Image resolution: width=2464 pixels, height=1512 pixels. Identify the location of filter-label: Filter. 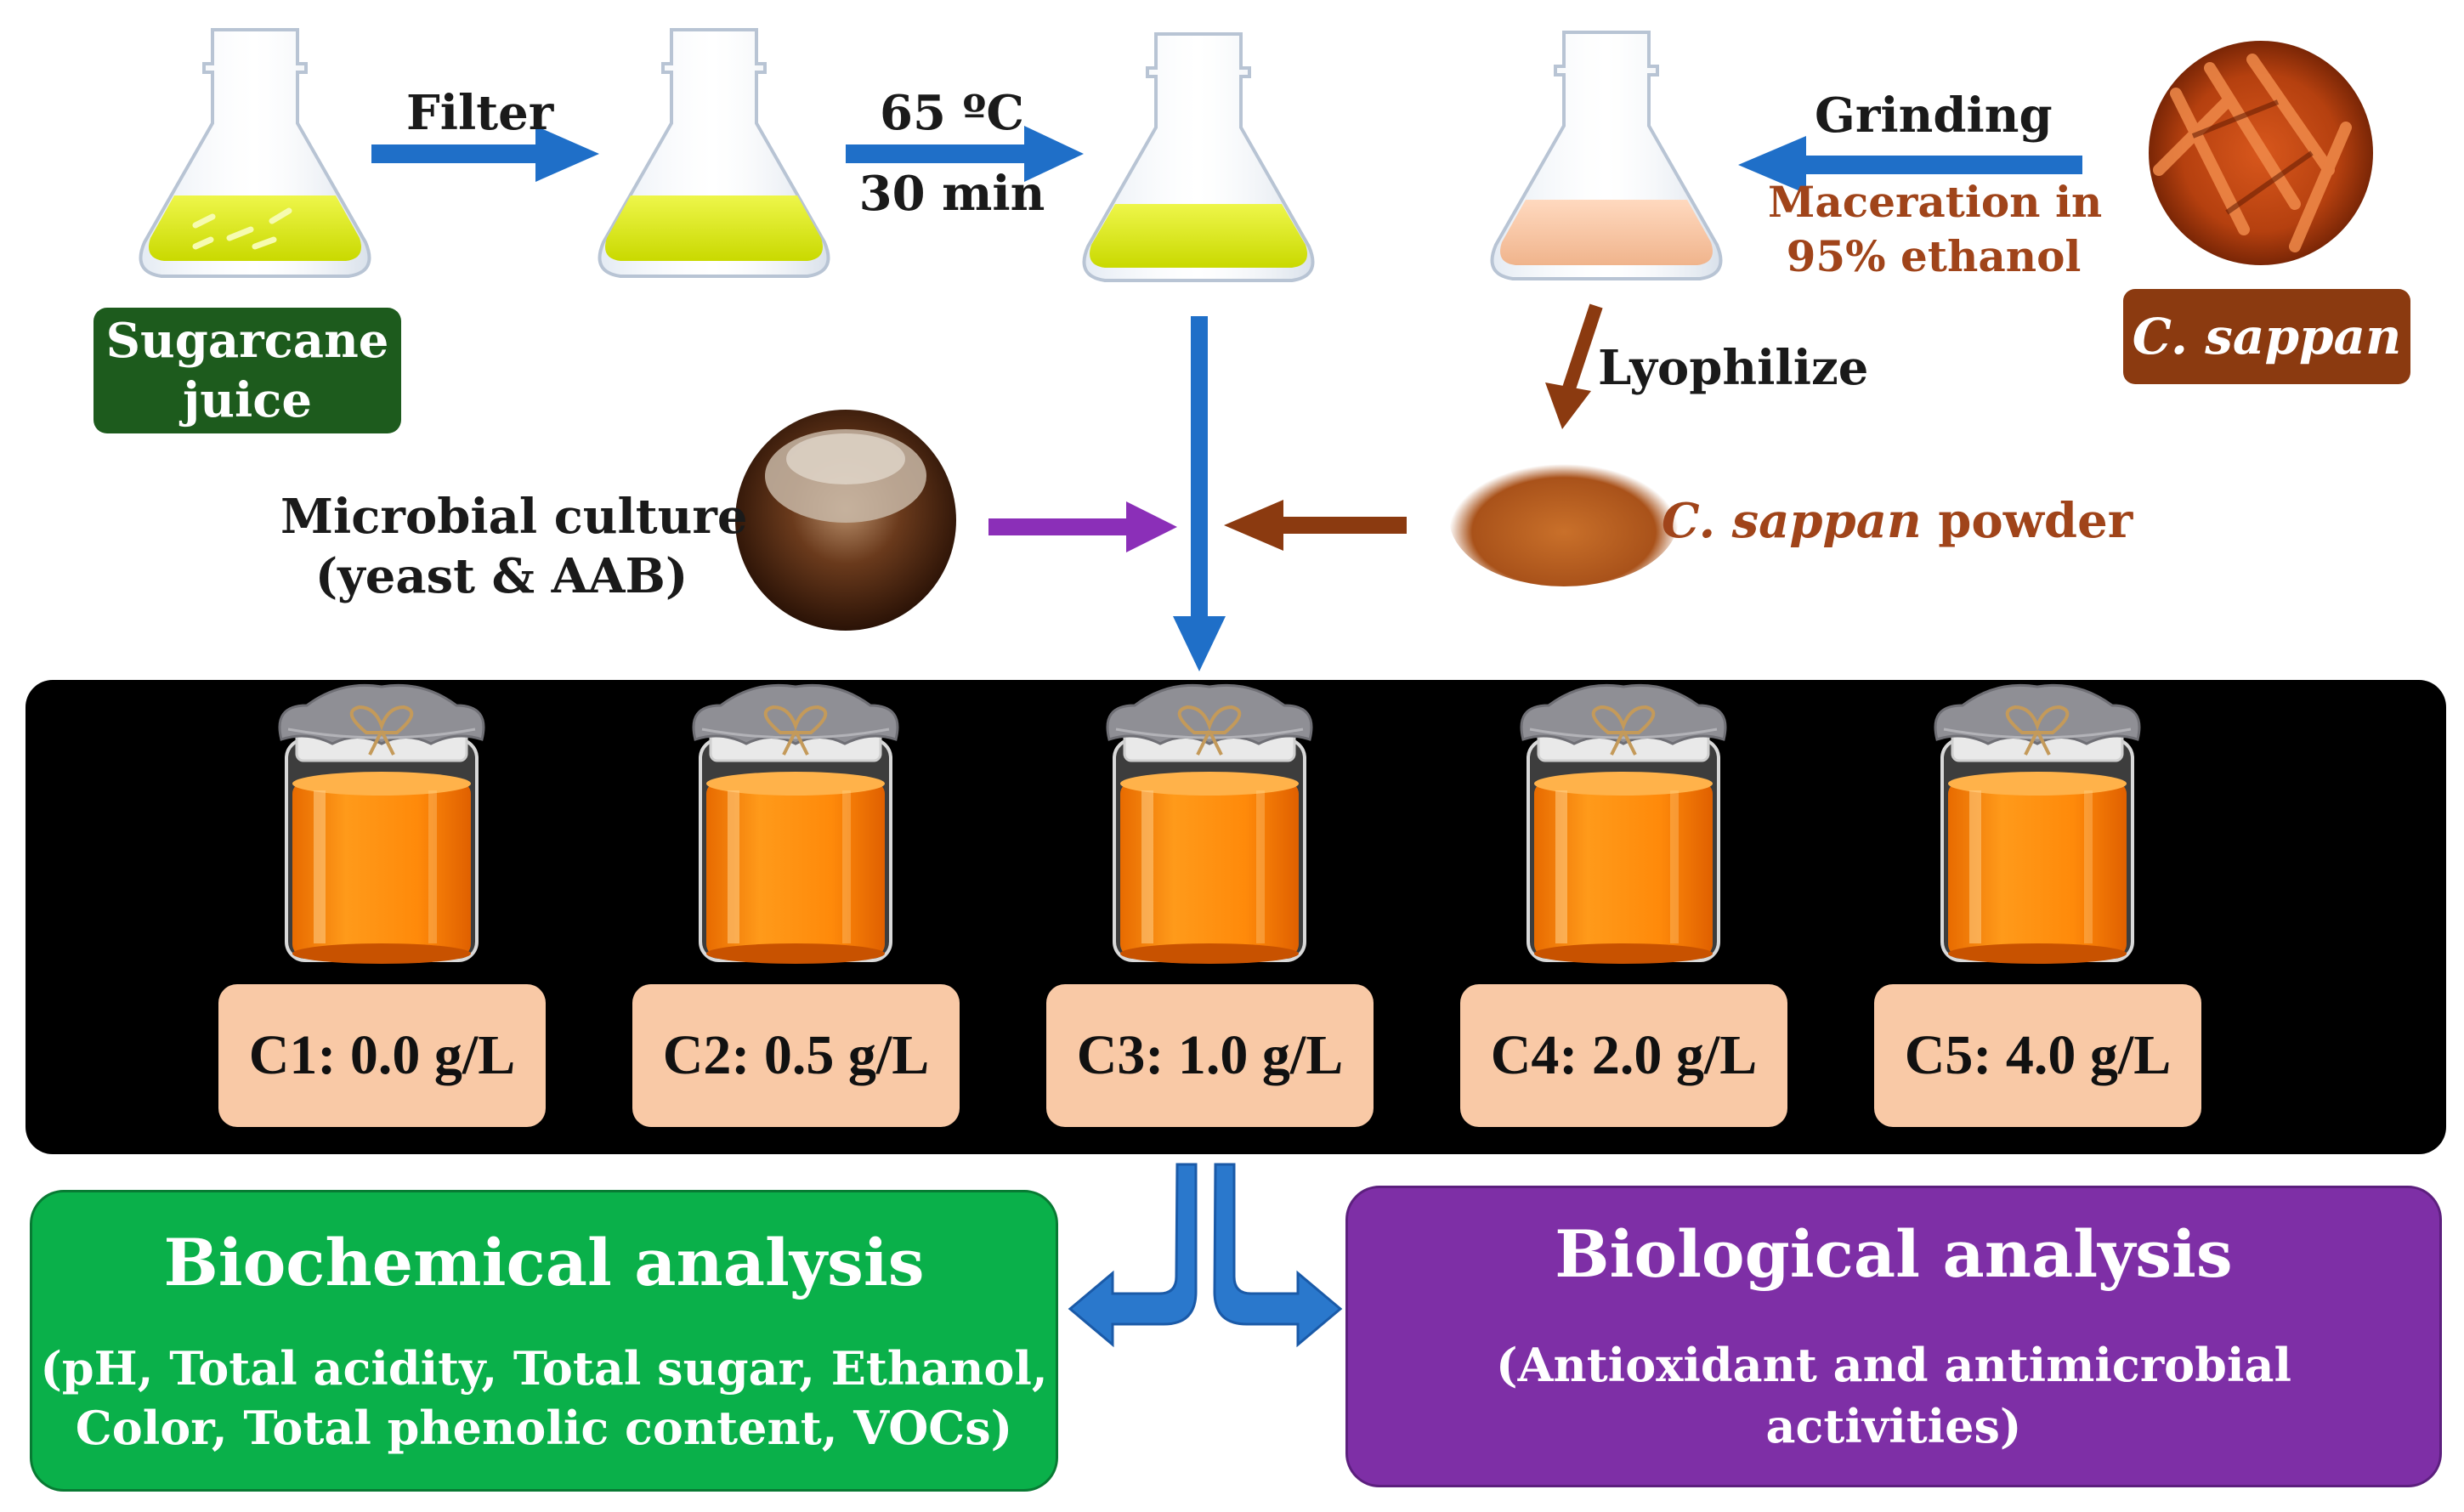
(480, 113).